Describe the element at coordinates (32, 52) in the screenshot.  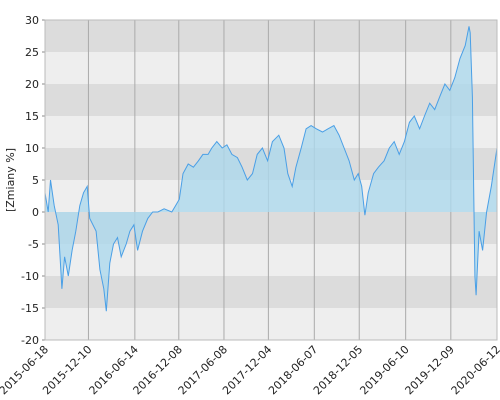
I see `y-tick-label: 25` at that location.